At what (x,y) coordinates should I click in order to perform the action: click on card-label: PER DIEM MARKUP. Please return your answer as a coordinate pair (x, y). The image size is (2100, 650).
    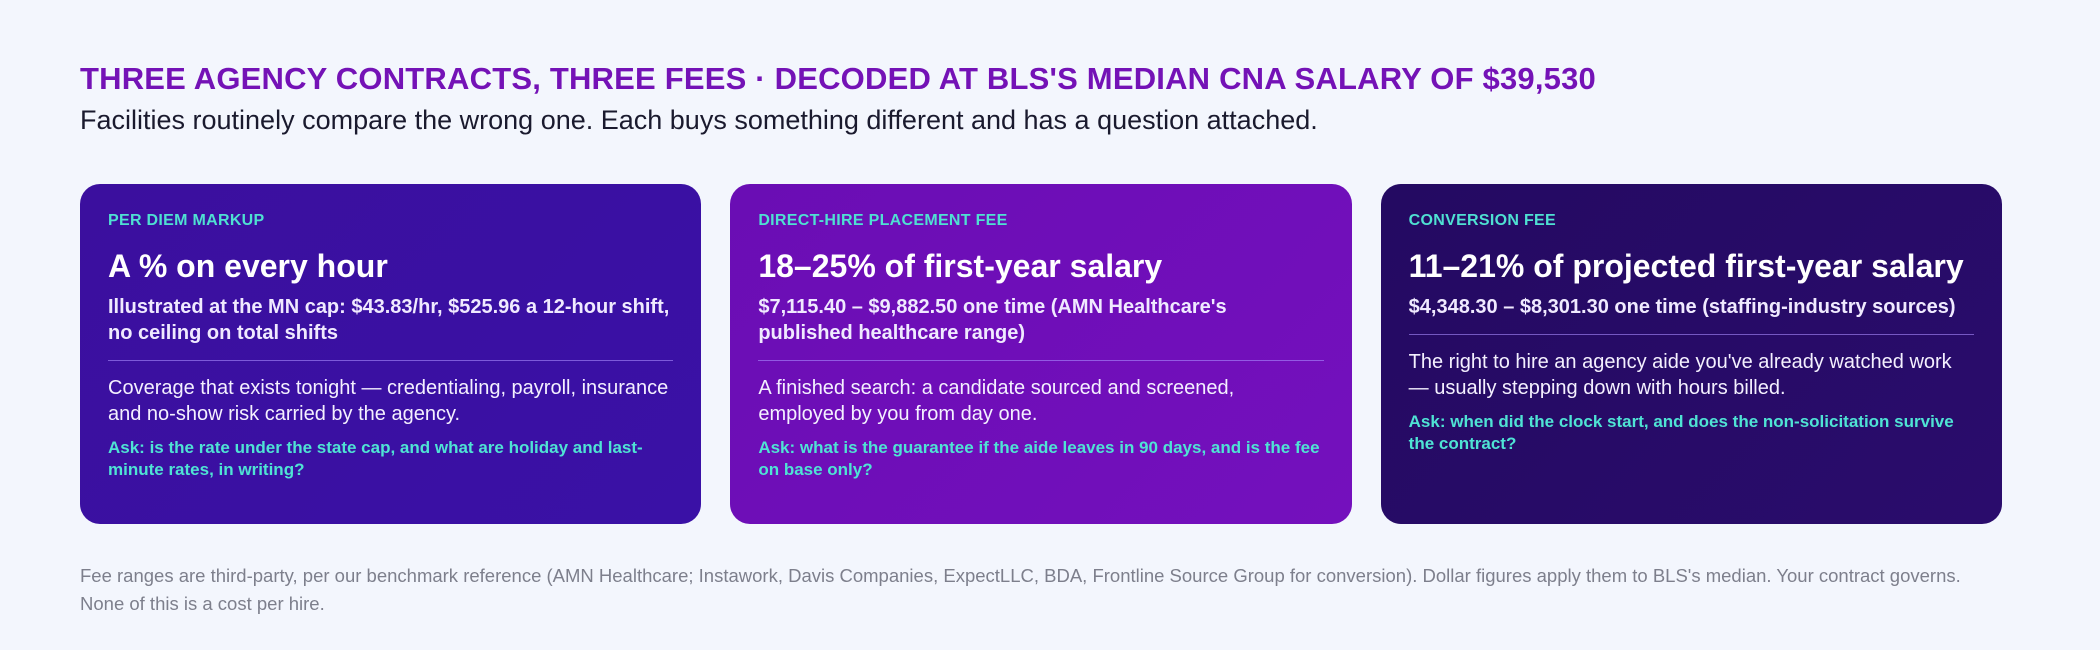
    Looking at the image, I should click on (186, 220).